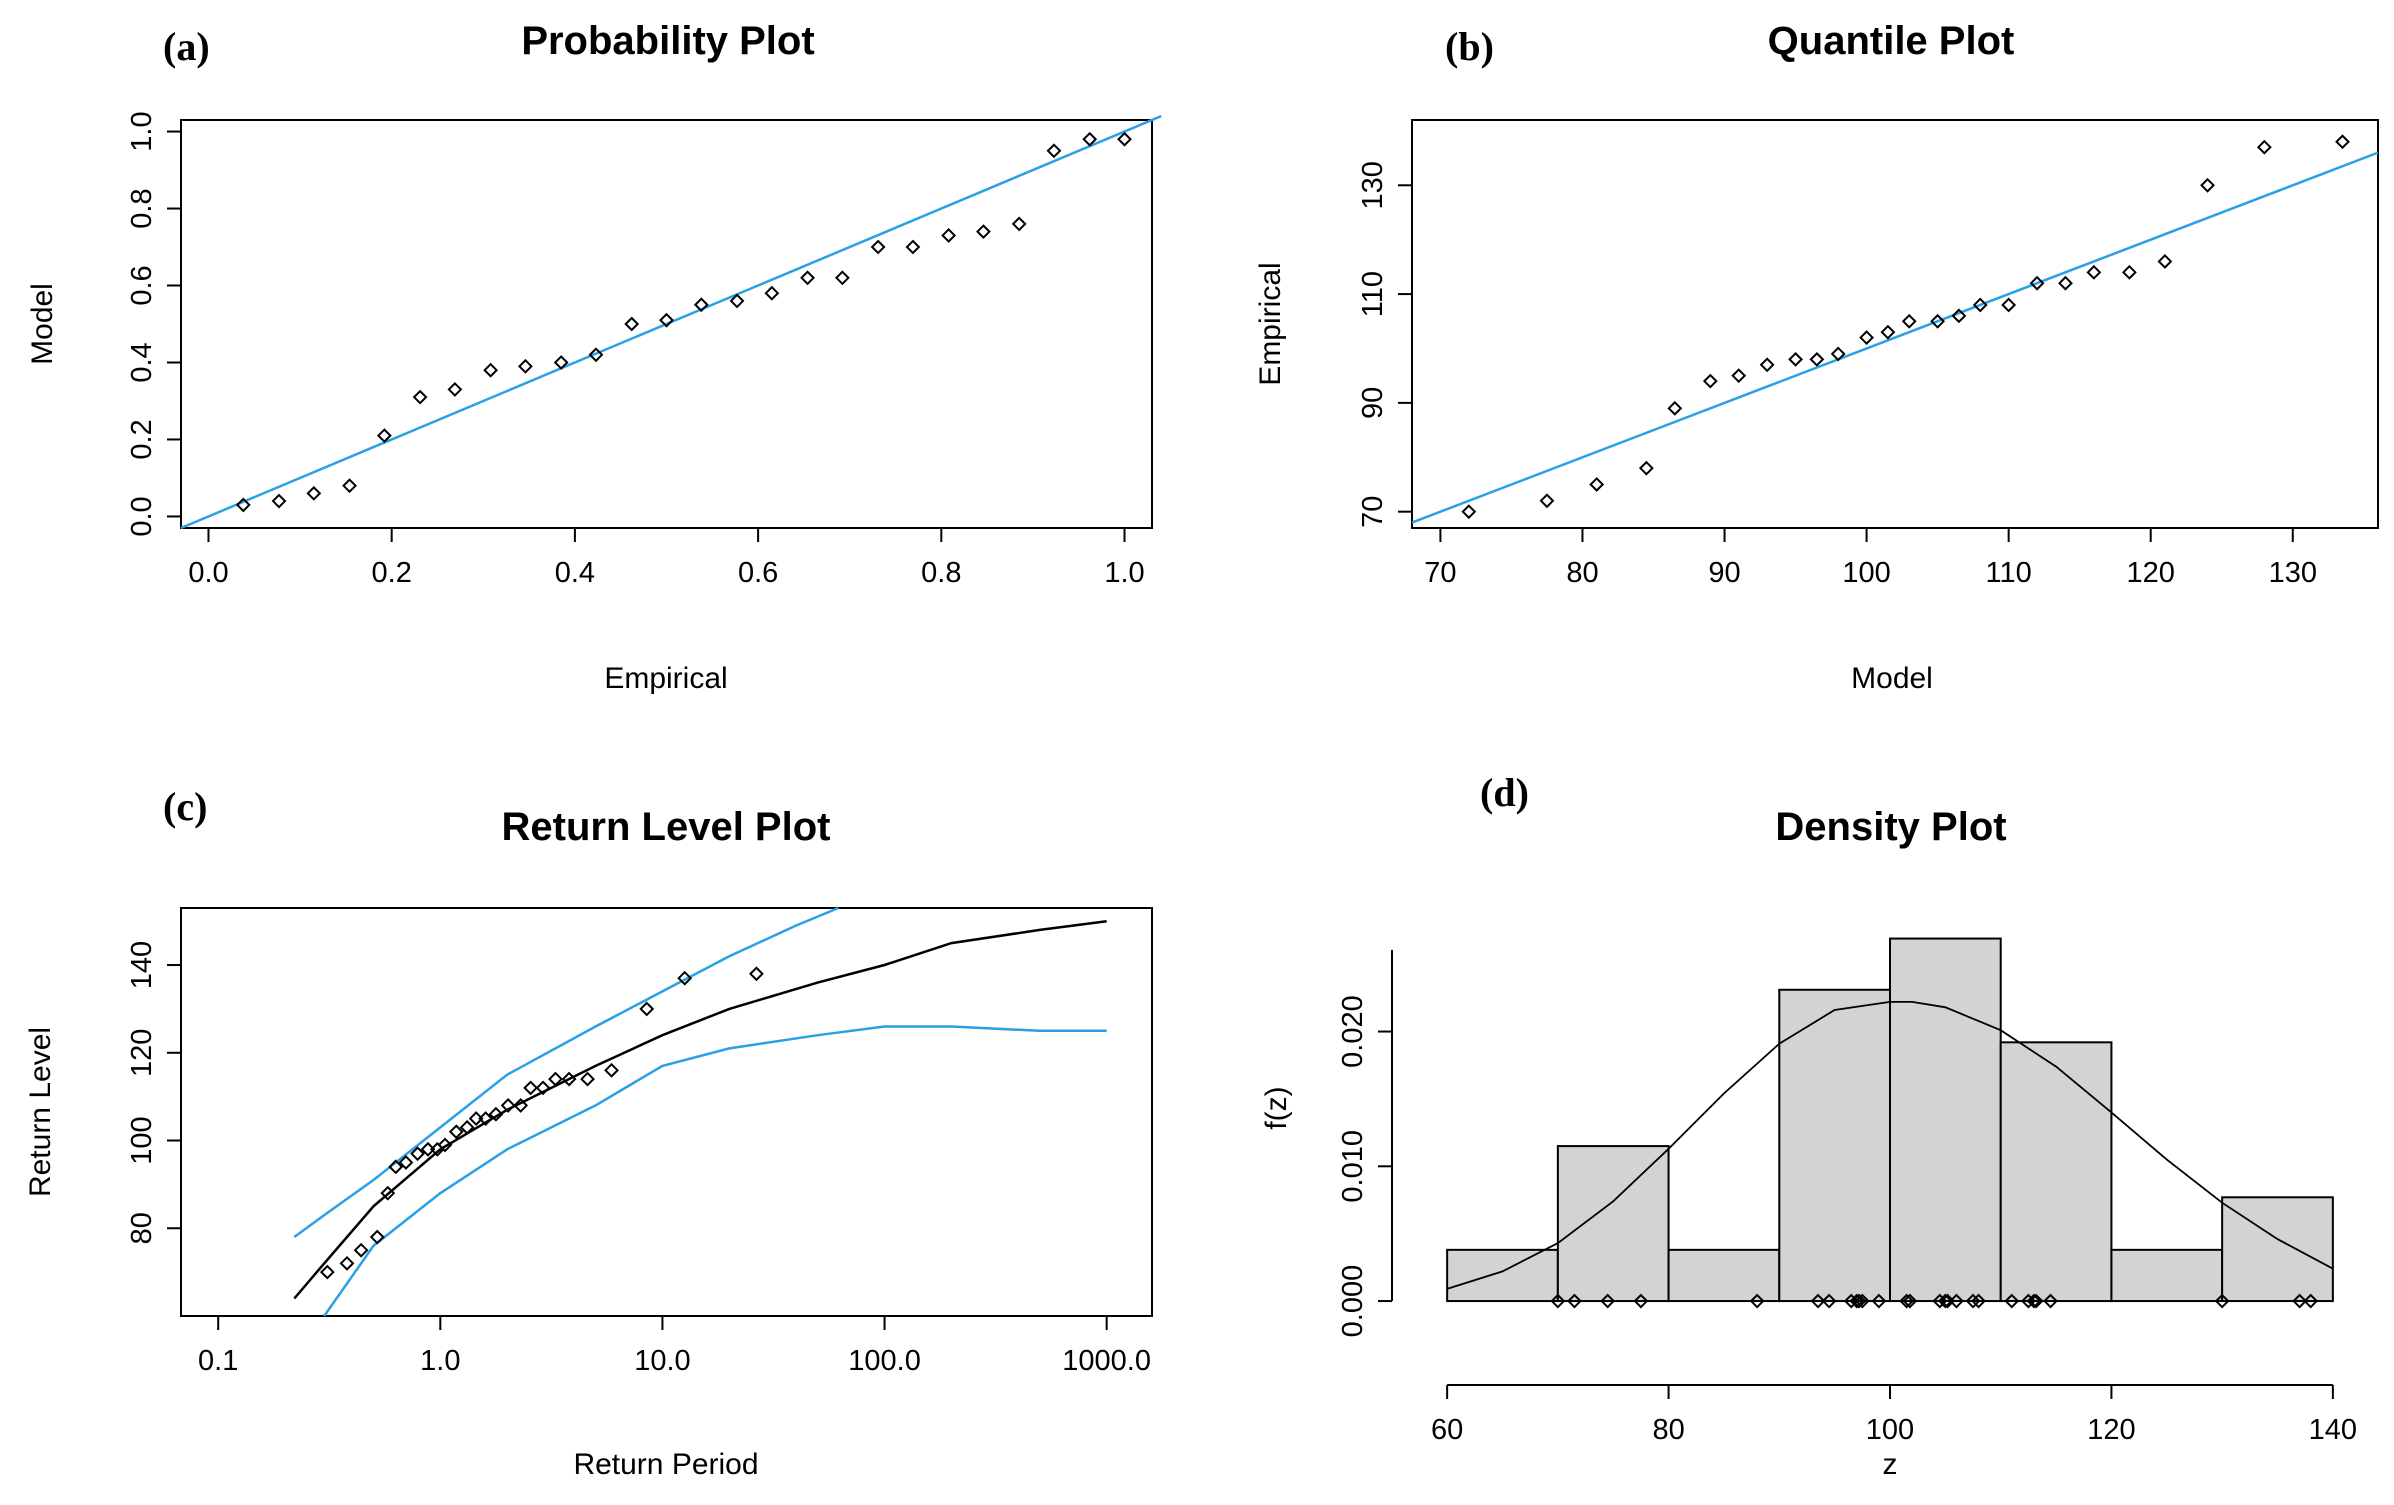 The height and width of the screenshot is (1505, 2394). What do you see at coordinates (142, 1053) in the screenshot?
I see `c-ytick-label: 120` at bounding box center [142, 1053].